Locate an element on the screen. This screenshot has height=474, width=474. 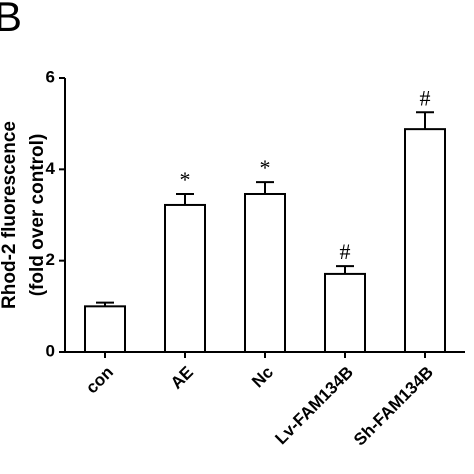
y-tick-label: 2 is located at coordinates (50, 259).